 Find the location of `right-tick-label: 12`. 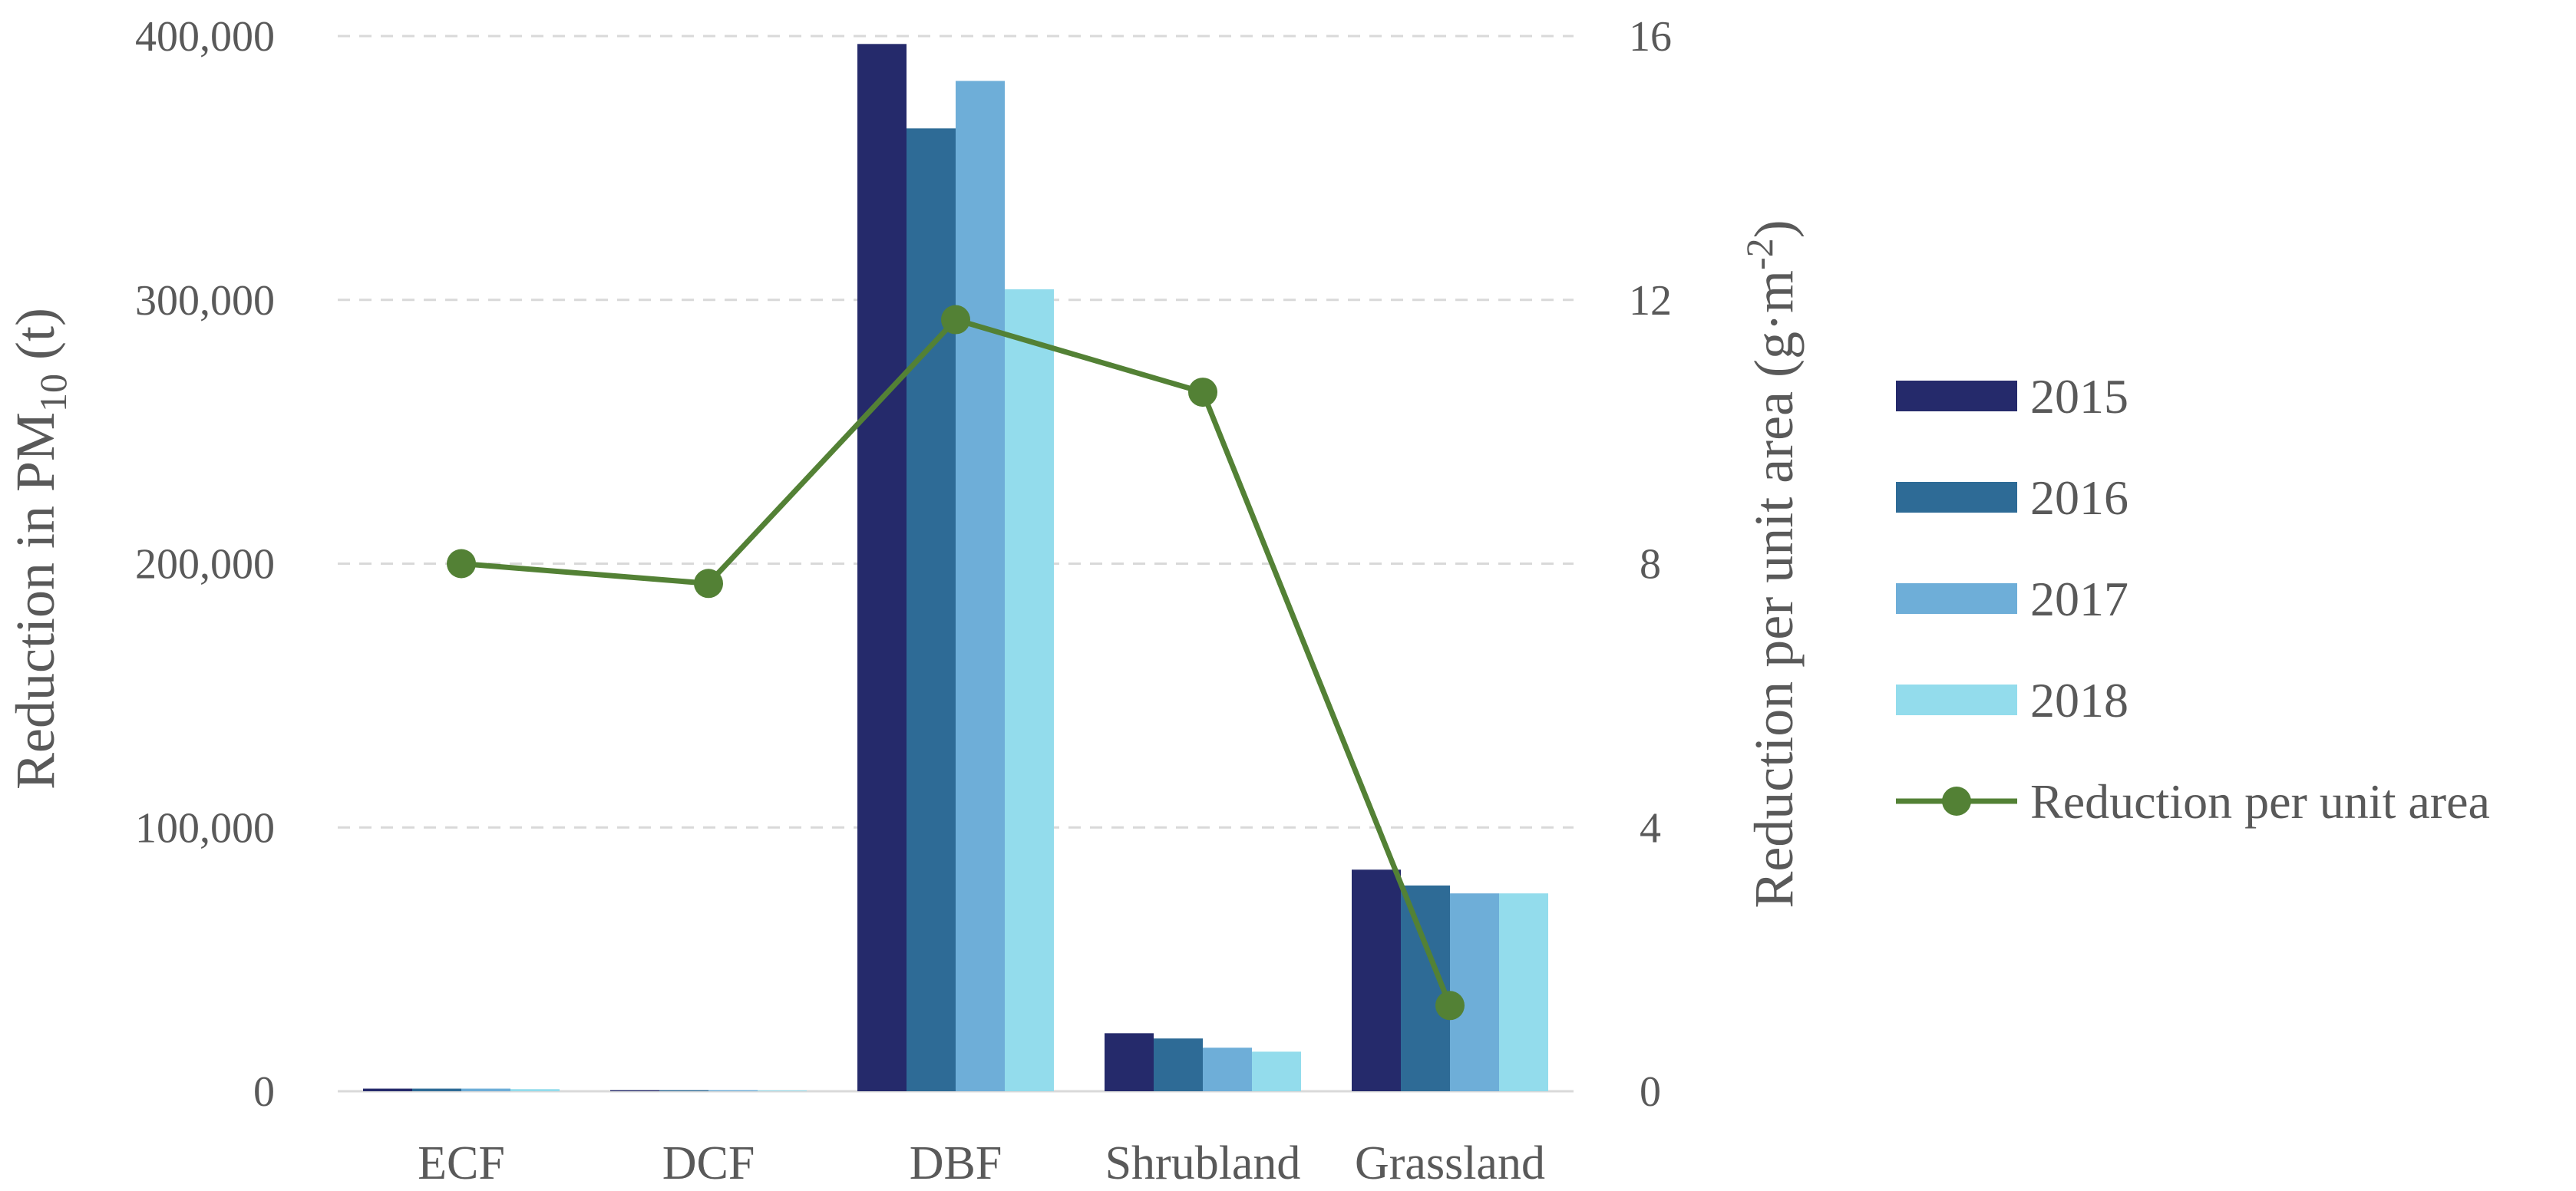

right-tick-label: 12 is located at coordinates (1651, 301).